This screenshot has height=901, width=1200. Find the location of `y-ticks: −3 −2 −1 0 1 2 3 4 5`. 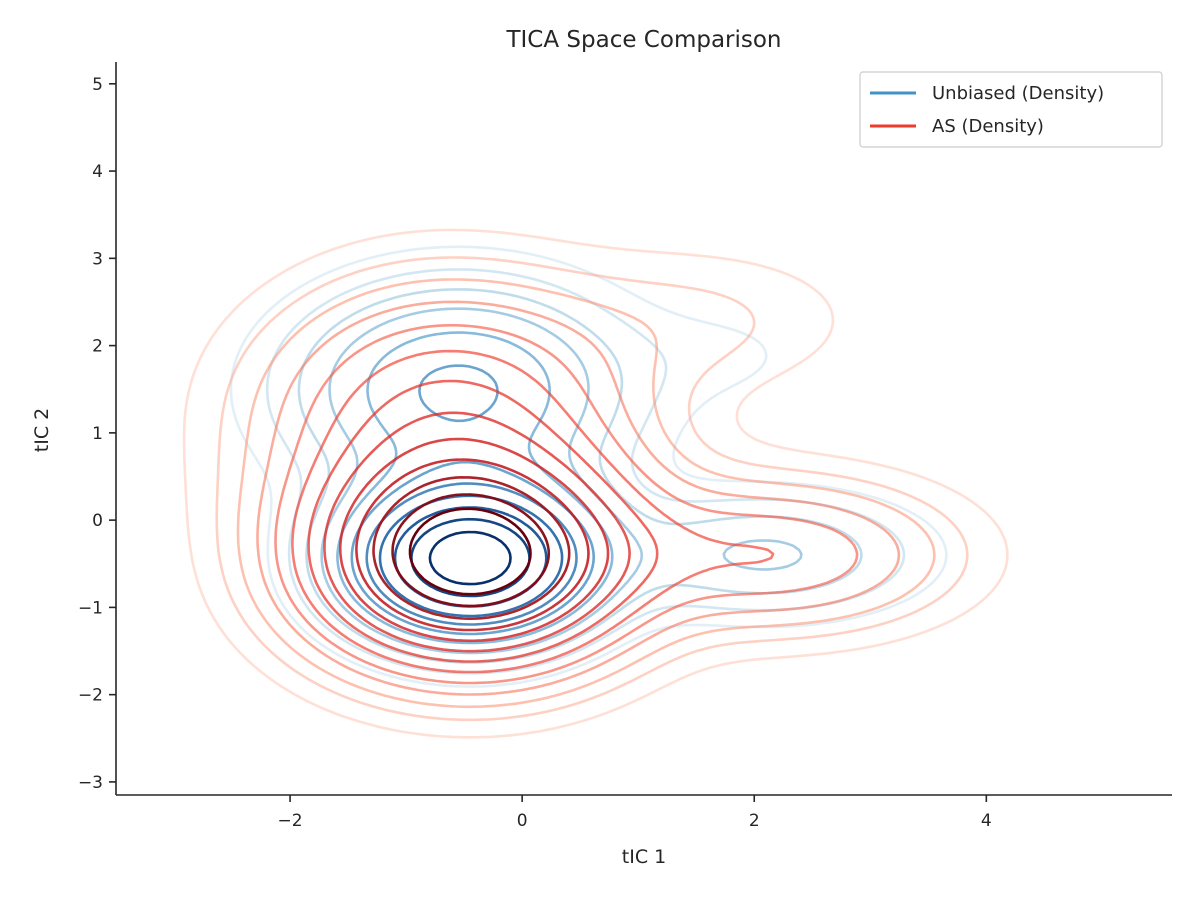

y-ticks: −3 −2 −1 0 1 2 3 4 5 is located at coordinates (97, 434).